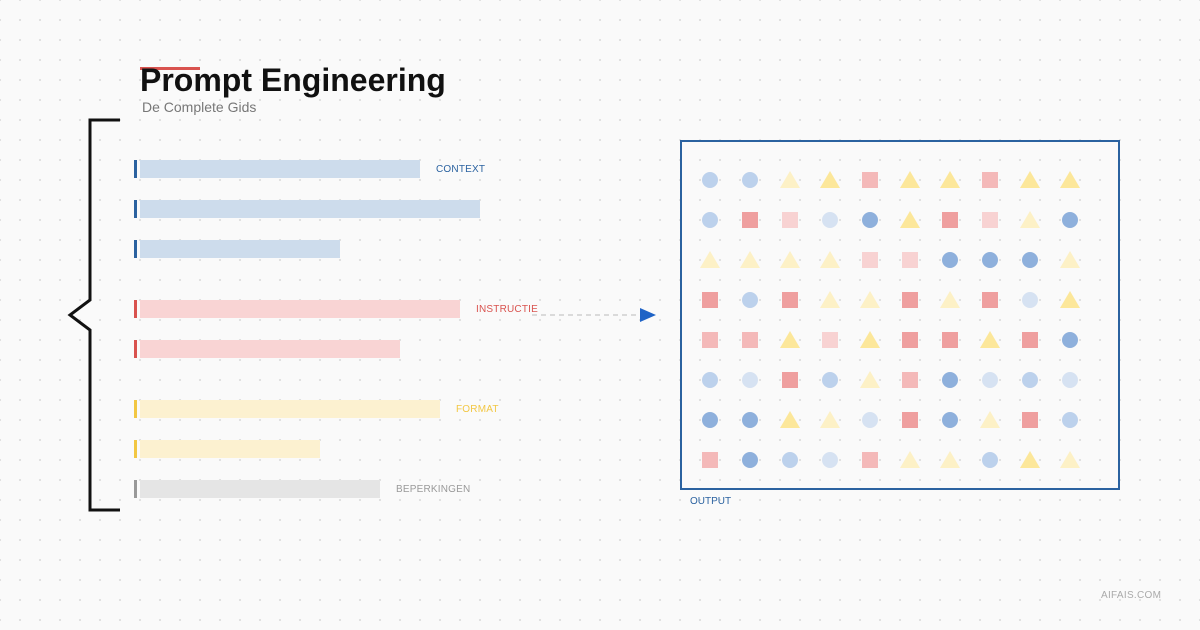 This screenshot has width=1200, height=630. I want to click on output-label: OUTPUT, so click(711, 501).